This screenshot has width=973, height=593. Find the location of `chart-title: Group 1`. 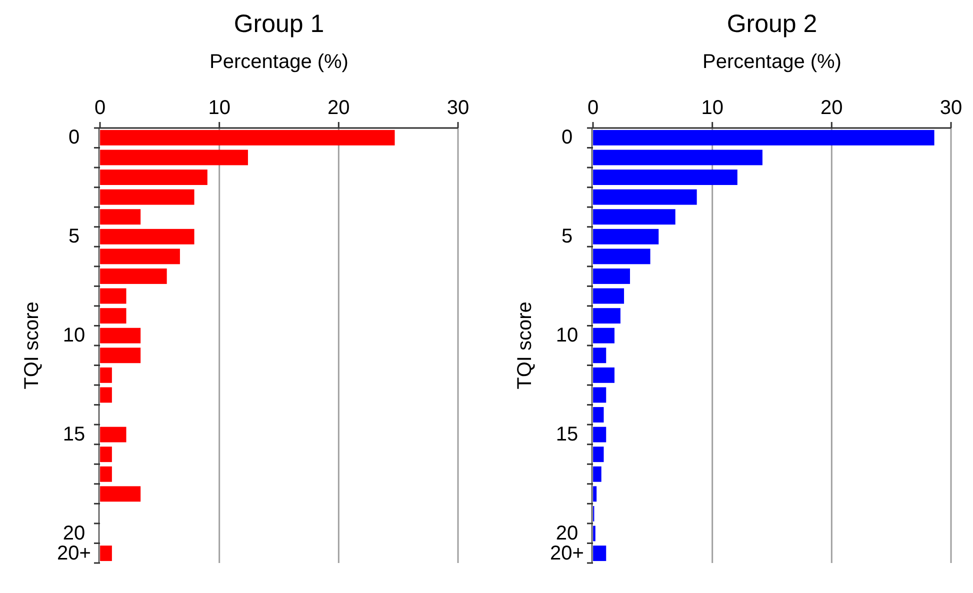

chart-title: Group 1 is located at coordinates (279, 24).